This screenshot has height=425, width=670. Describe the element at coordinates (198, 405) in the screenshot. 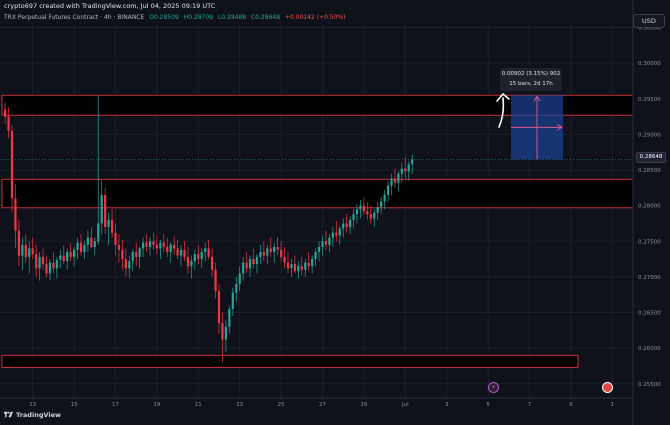

I see `x-tick-label: 21` at that location.